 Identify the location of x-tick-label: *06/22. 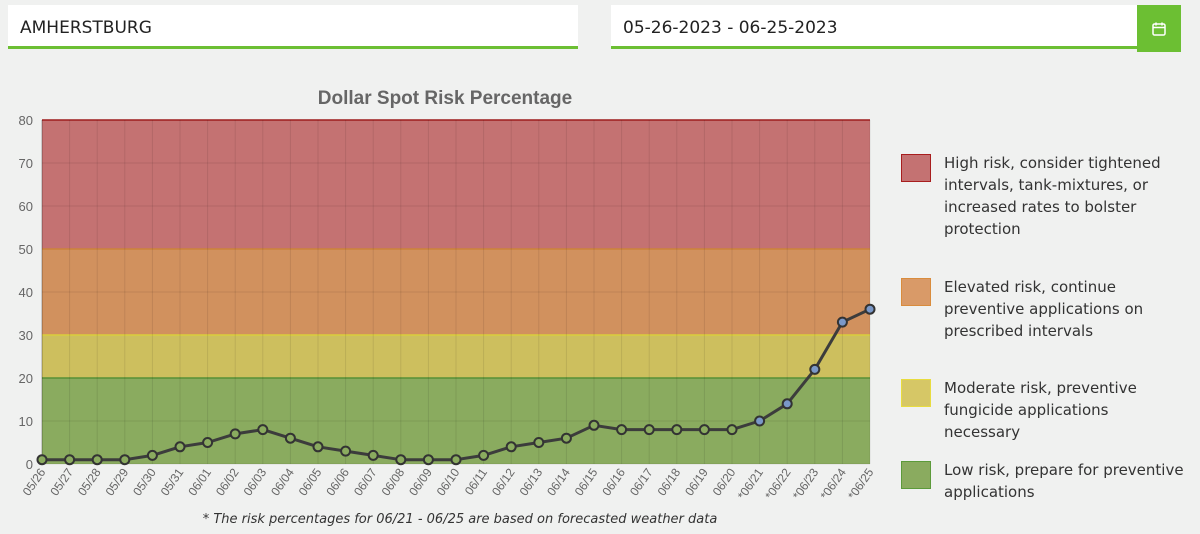
(778, 483).